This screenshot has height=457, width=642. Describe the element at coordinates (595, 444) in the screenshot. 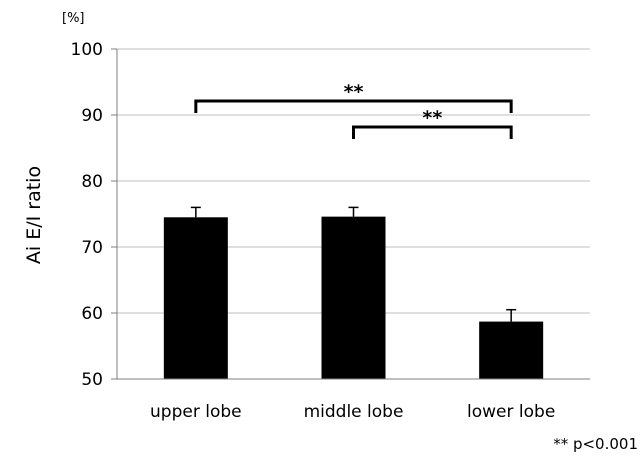

I see `significance-note: ** p<0.001` at that location.